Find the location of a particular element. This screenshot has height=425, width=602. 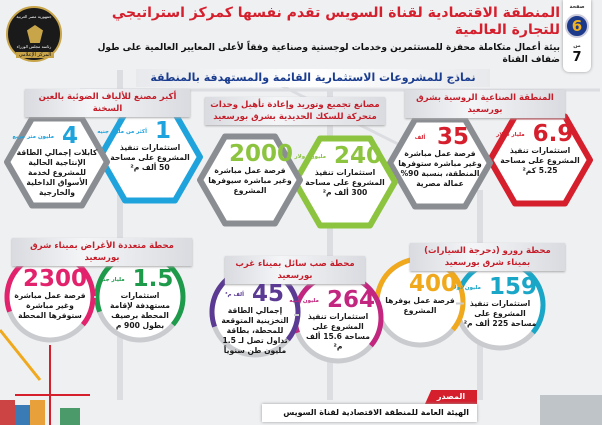

stat-value-row: 264 مليون جنيه is located at coordinates (332, 300).